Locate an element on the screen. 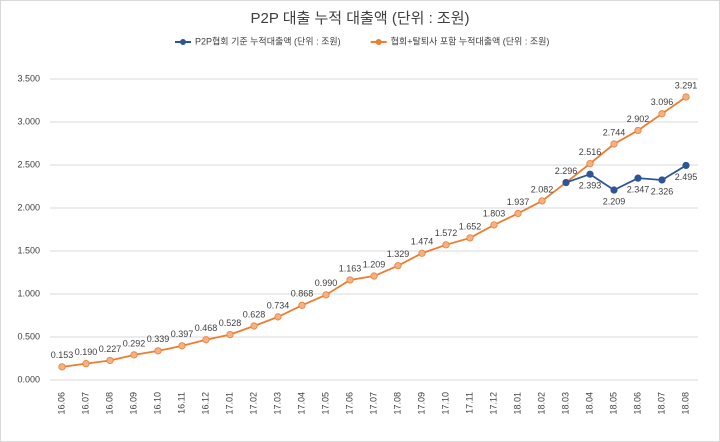  x-tick-label: 17.08 is located at coordinates (397, 403).